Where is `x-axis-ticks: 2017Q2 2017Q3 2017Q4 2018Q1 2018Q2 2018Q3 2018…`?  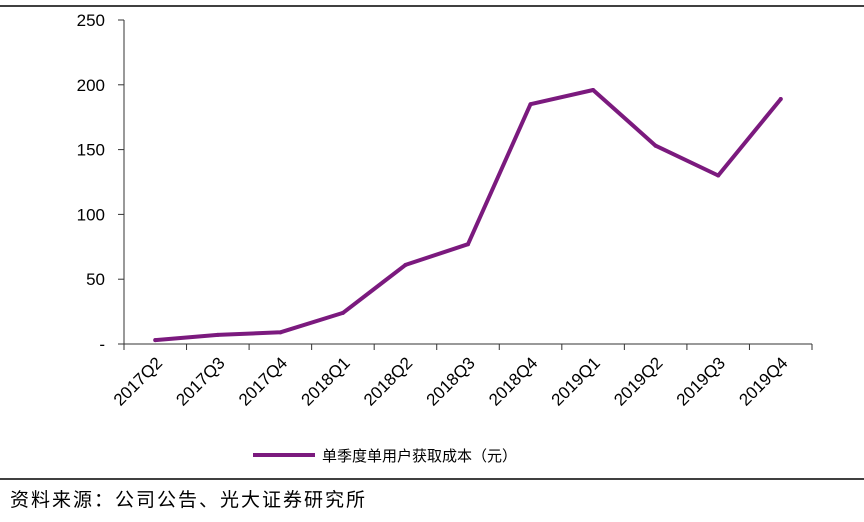 x-axis-ticks: 2017Q2 2017Q3 2017Q4 2018Q1 2018Q2 2018Q3 2018… is located at coordinates (461, 377).